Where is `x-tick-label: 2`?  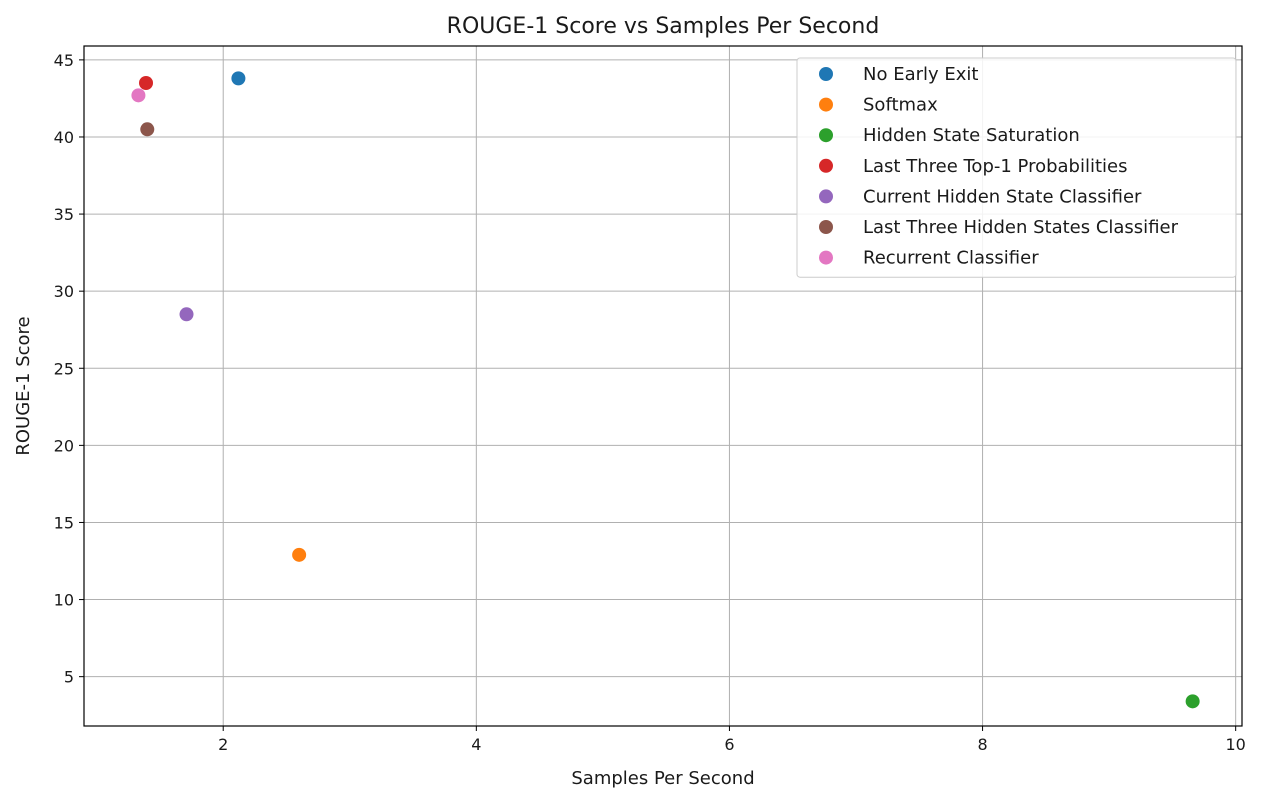 x-tick-label: 2 is located at coordinates (223, 744).